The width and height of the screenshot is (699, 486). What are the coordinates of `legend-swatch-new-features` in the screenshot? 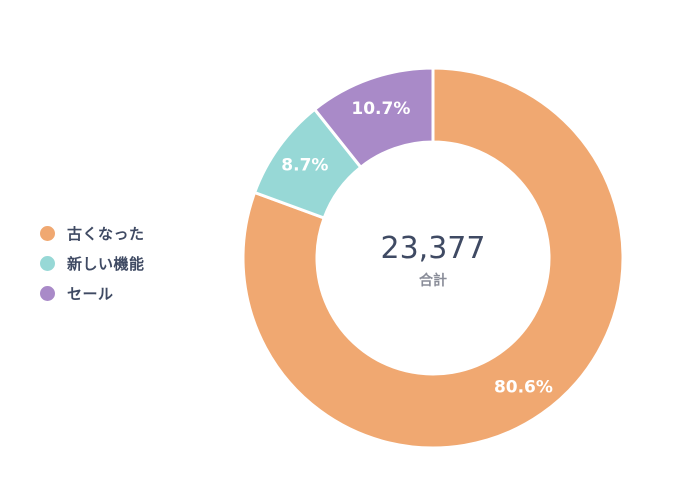 It's located at (47, 263).